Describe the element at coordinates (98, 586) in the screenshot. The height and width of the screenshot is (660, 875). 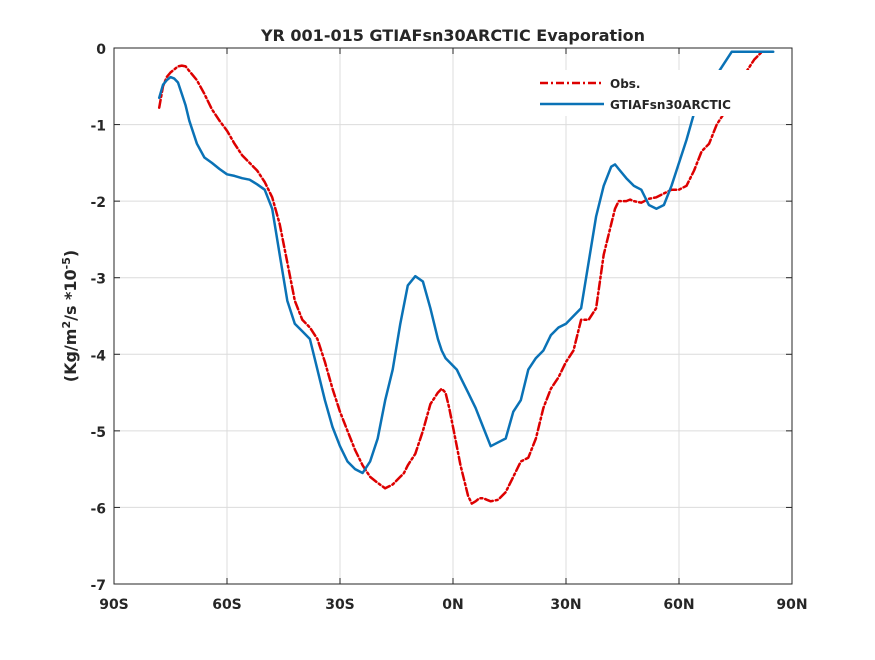
I see `y-tick-label: -7` at that location.